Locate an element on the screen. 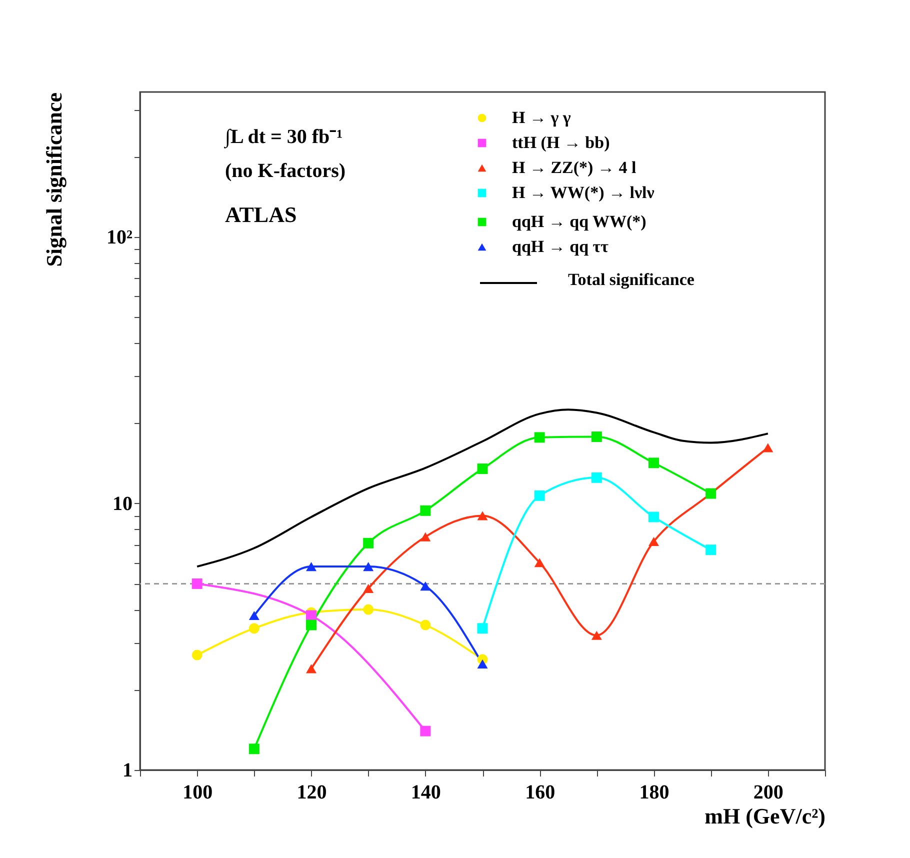 This screenshot has height=858, width=910. x-tick-label: 160 is located at coordinates (540, 793).